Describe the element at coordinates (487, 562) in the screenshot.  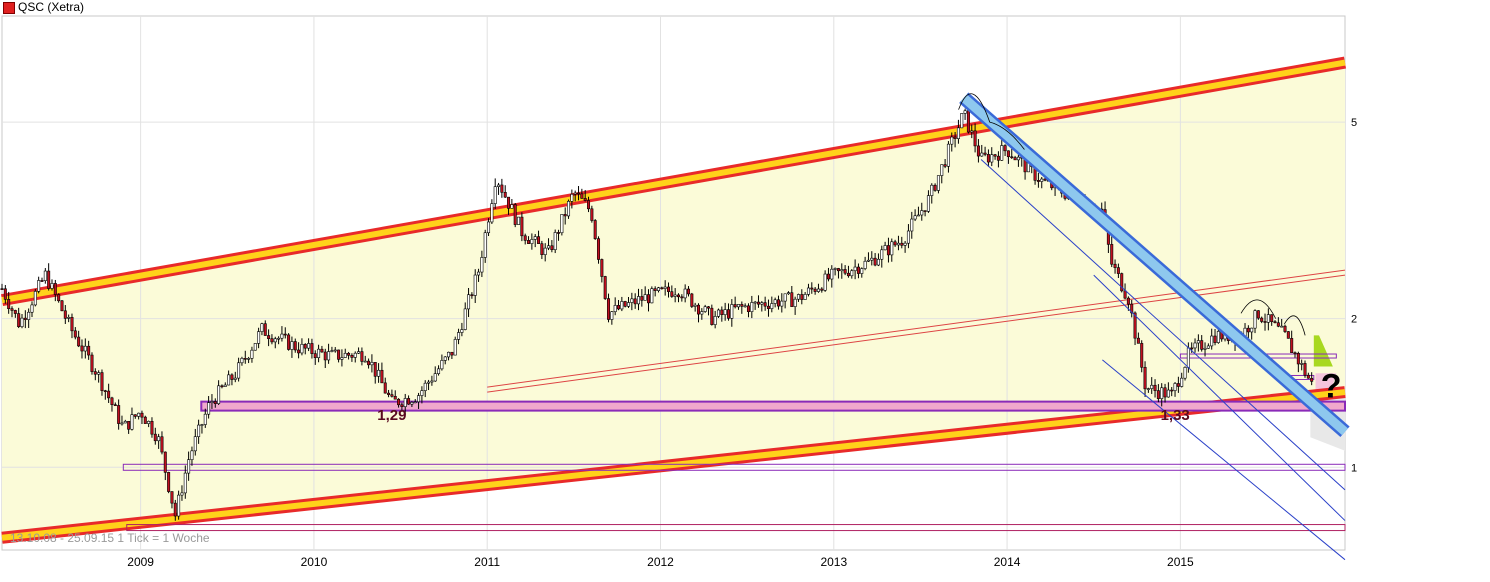
I see `x-tick-label: 2011` at that location.